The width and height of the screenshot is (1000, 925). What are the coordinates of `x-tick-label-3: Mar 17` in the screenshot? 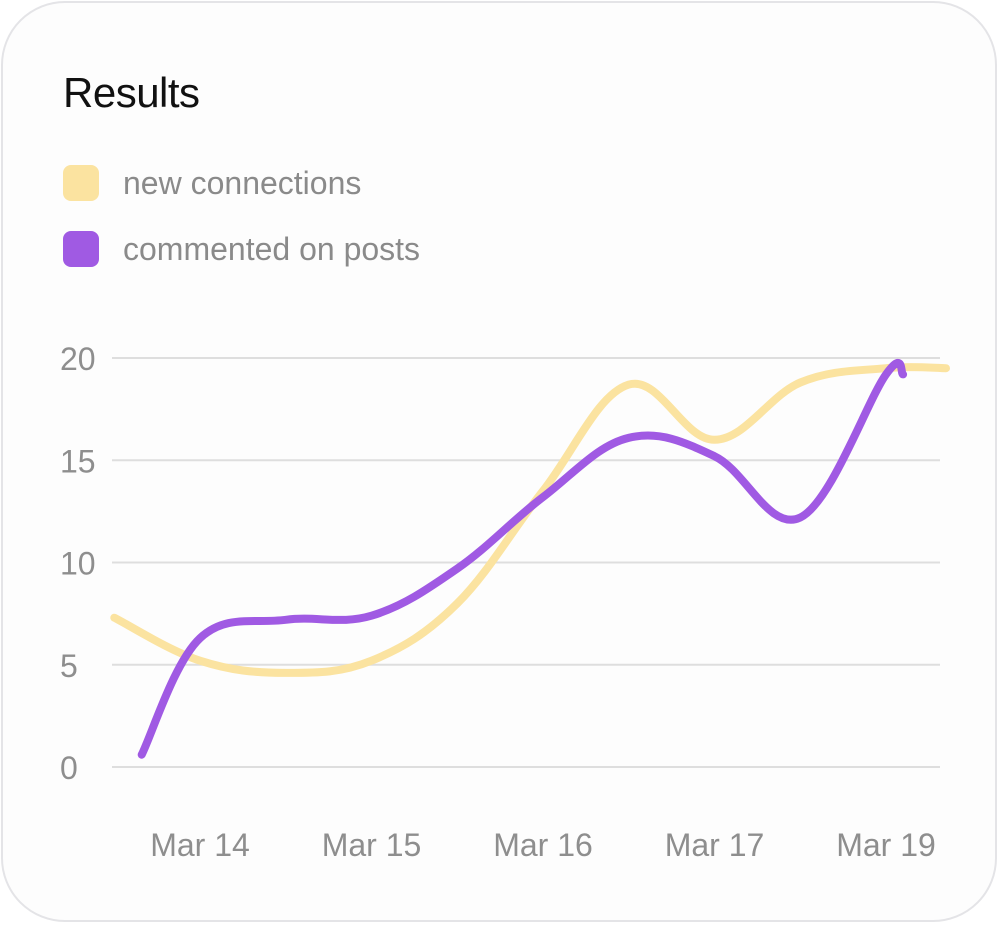 It's located at (715, 845).